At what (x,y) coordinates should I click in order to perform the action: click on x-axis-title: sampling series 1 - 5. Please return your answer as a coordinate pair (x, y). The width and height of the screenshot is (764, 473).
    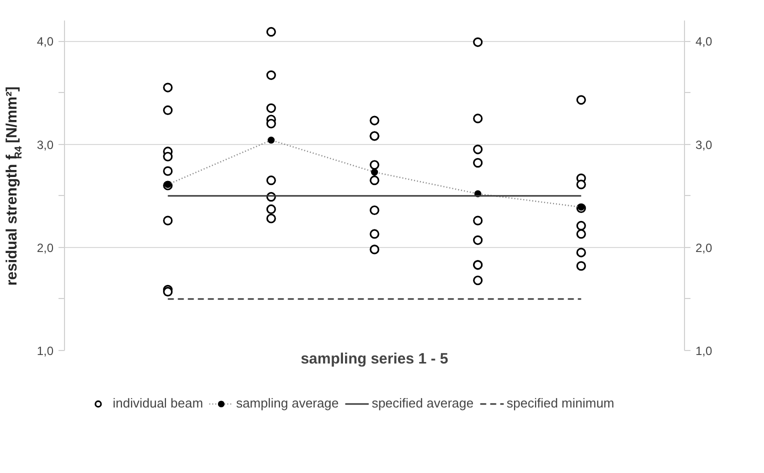
    Looking at the image, I should click on (374, 359).